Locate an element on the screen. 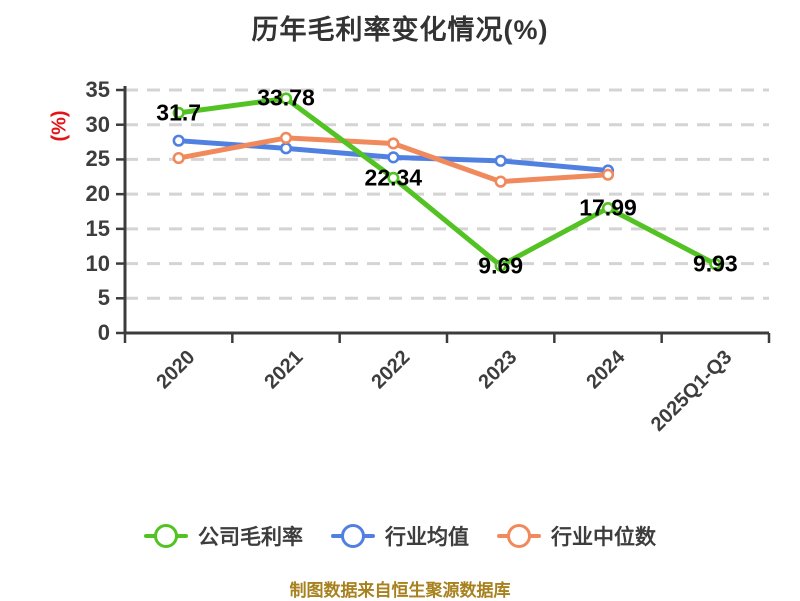  data-point-行业中位数-2020 is located at coordinates (178, 158).